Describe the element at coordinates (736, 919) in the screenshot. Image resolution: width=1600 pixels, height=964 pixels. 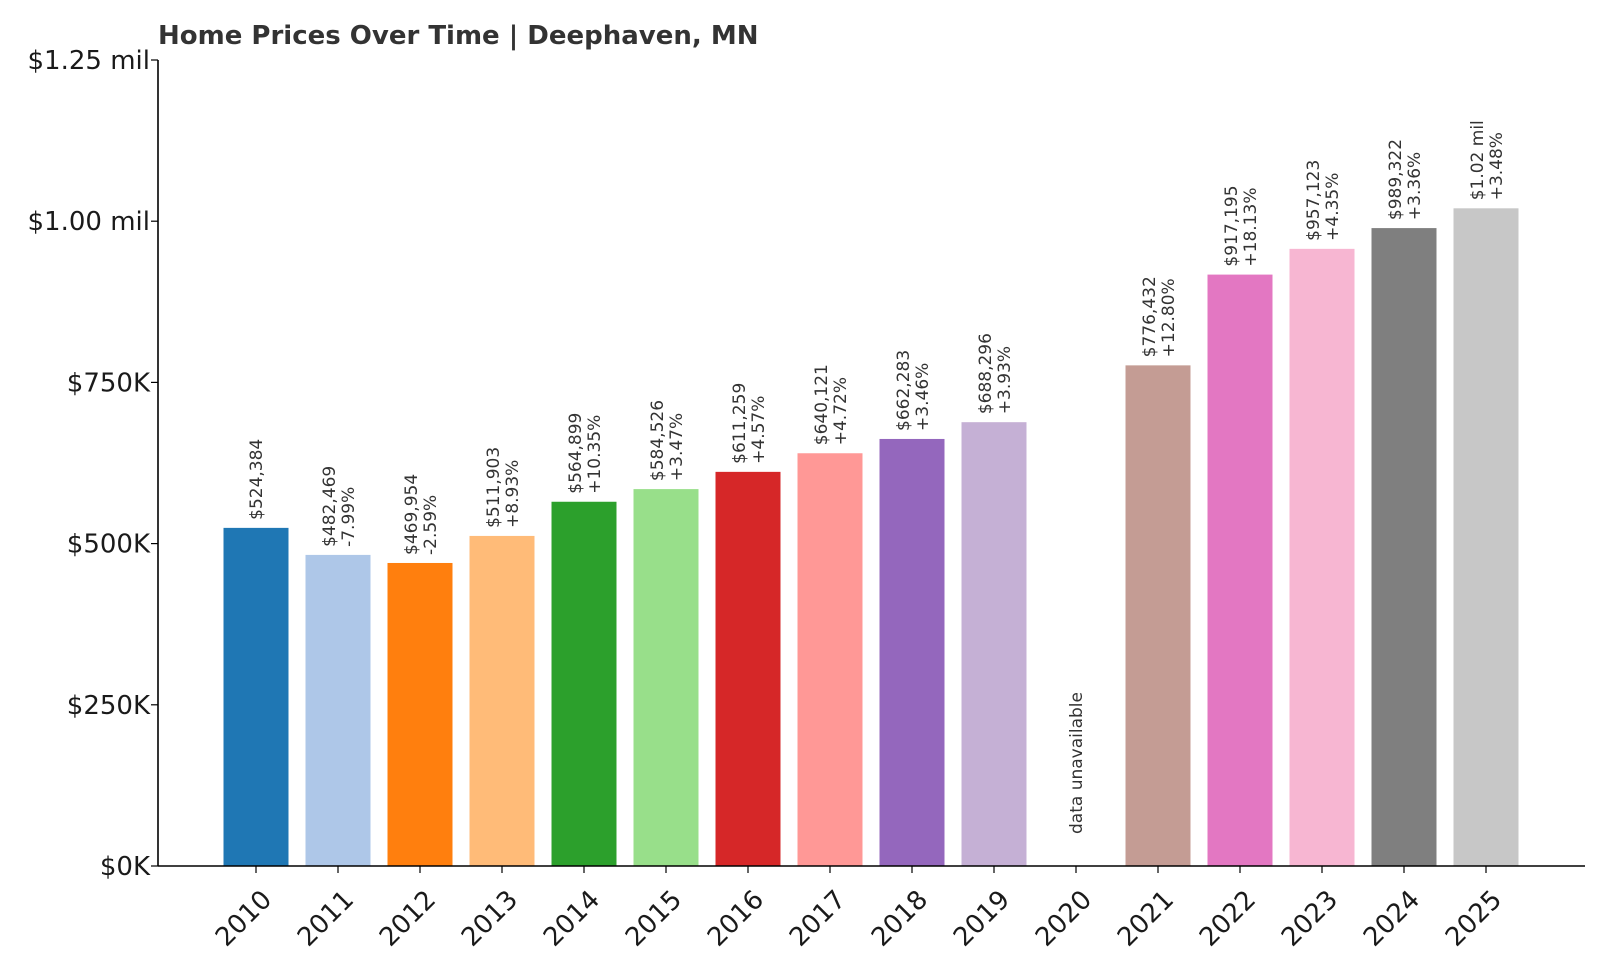
I see `x-tick-label: 2016` at that location.